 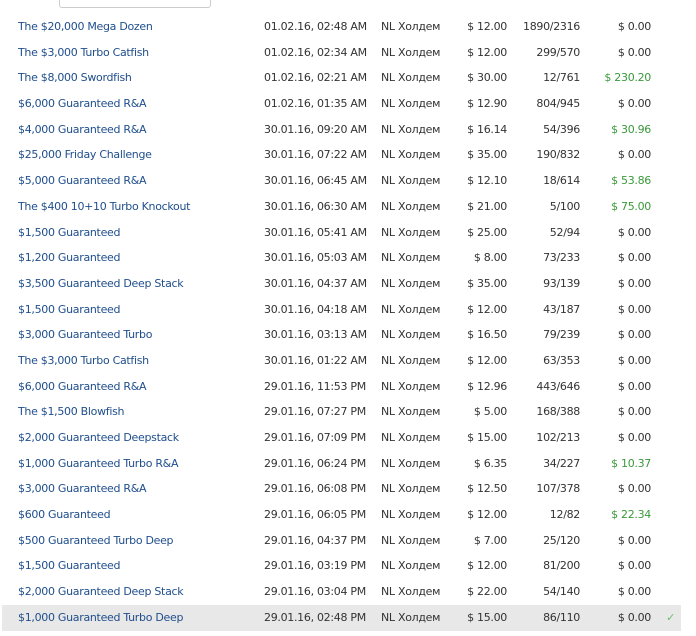 I want to click on date-cell: 29.01.16, 11:53 PM, so click(x=315, y=386).